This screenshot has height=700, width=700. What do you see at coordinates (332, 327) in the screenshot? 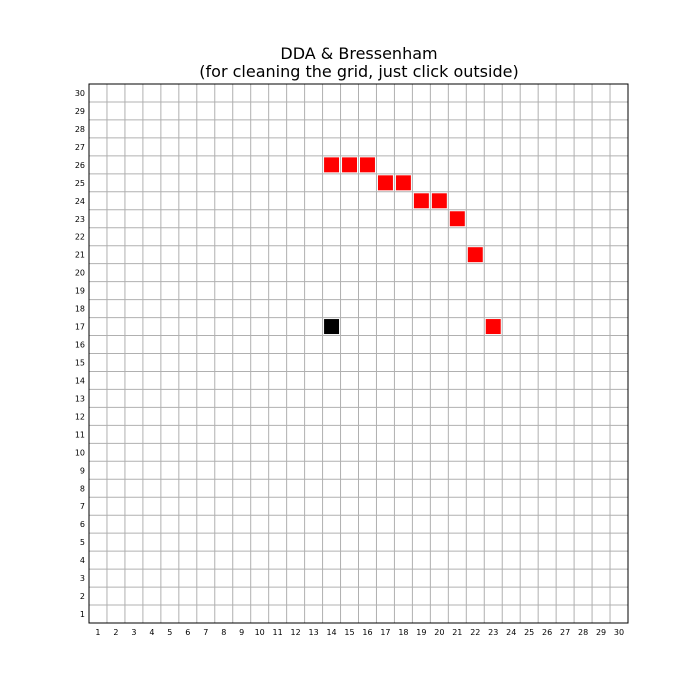
I see `start-point-cell` at bounding box center [332, 327].